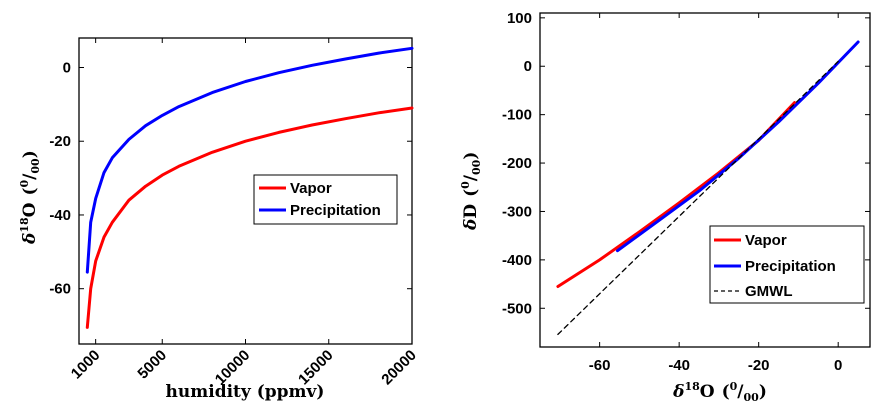  Describe the element at coordinates (399, 368) in the screenshot. I see `left-x-tick-label: 20000` at that location.